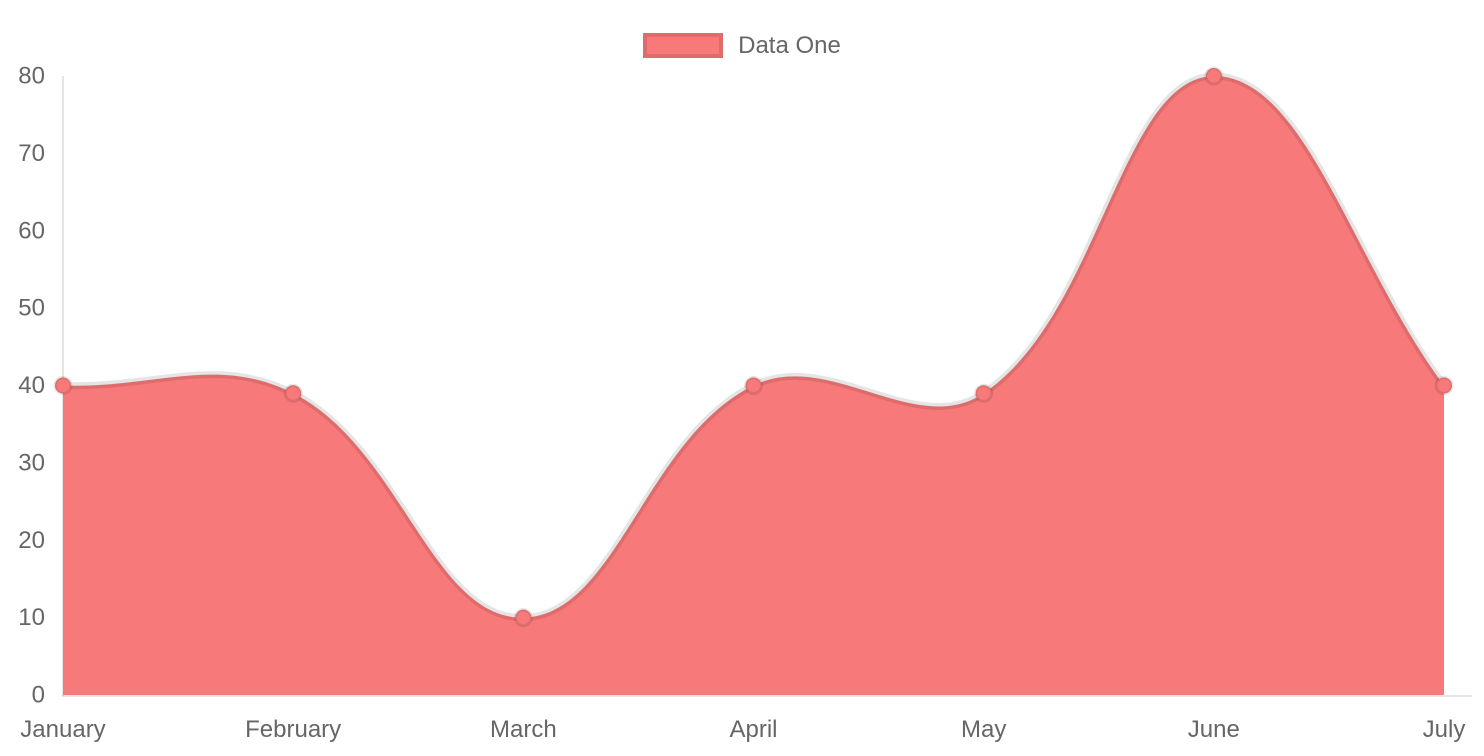 The width and height of the screenshot is (1484, 756). I want to click on legend-label: Data One, so click(789, 45).